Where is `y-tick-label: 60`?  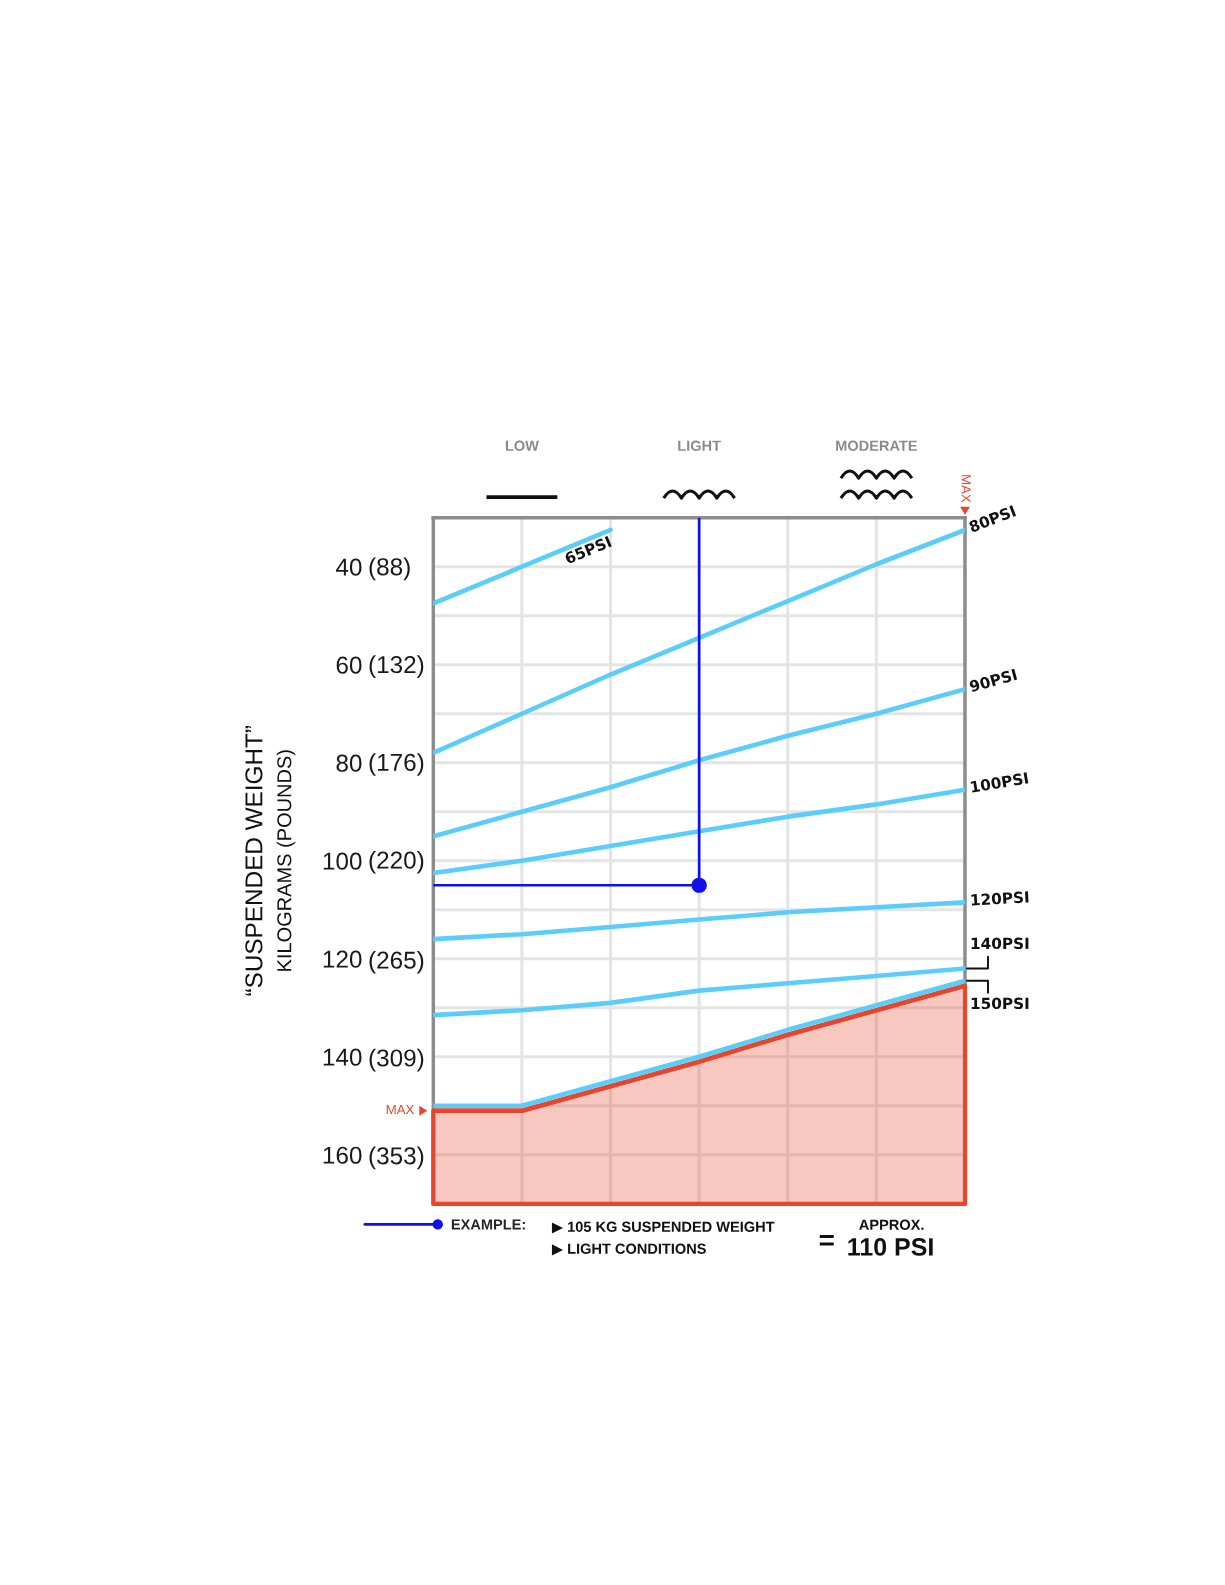 y-tick-label: 60 is located at coordinates (349, 665).